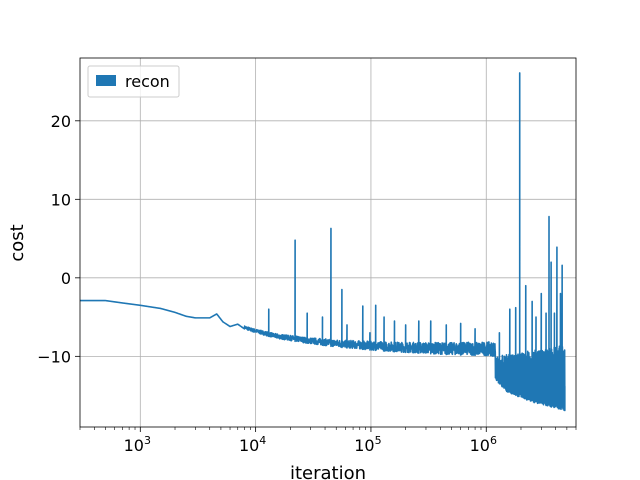 The height and width of the screenshot is (480, 640). I want to click on y-axis: −10 0 10 20, so click(58, 239).